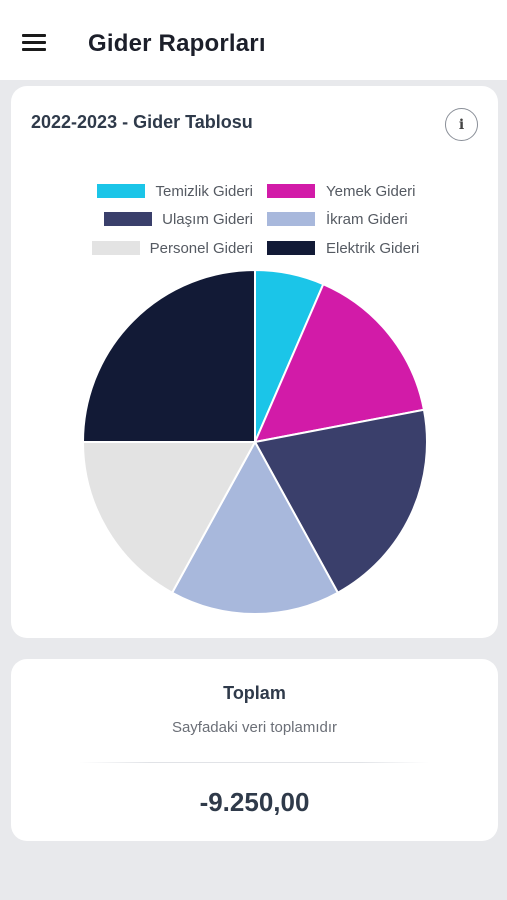 The height and width of the screenshot is (900, 507). I want to click on info-icon: i, so click(461, 124).